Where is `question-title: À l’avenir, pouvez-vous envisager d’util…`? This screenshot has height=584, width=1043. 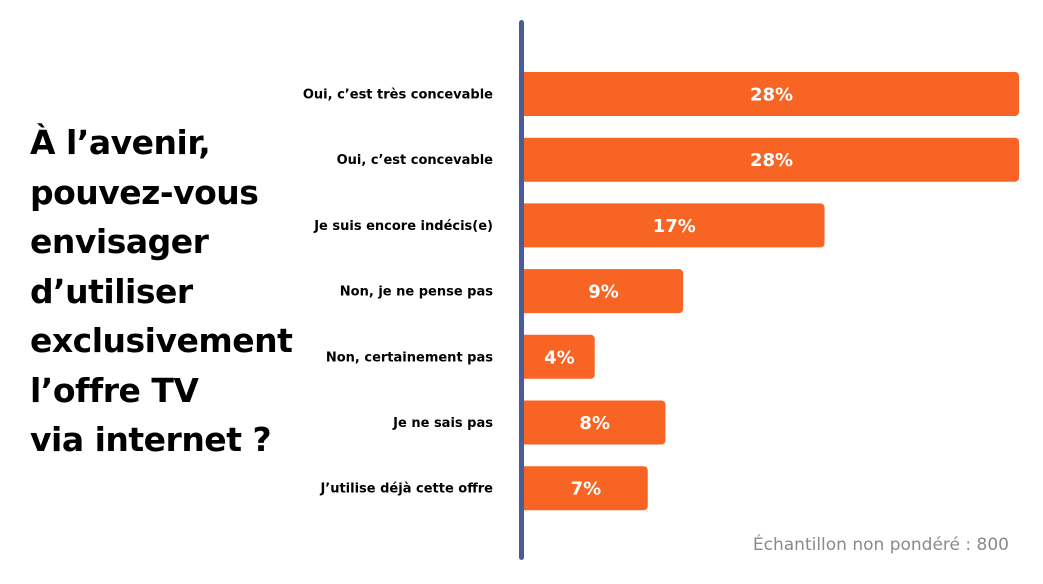
question-title: À l’avenir, pouvez-vous envisager d’util… is located at coordinates (161, 291).